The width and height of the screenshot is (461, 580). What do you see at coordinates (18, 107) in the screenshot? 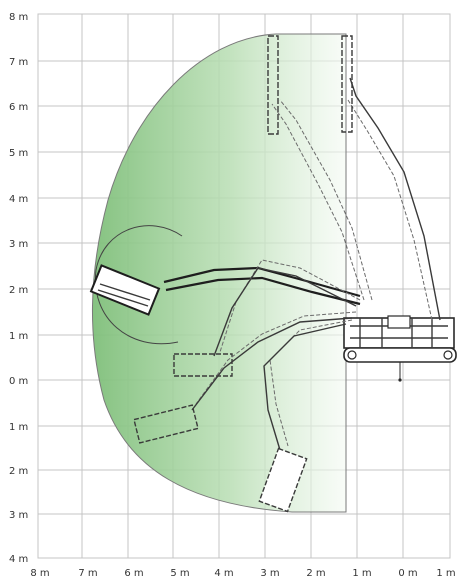
I see `y-tick-label: 6 m` at bounding box center [18, 107].